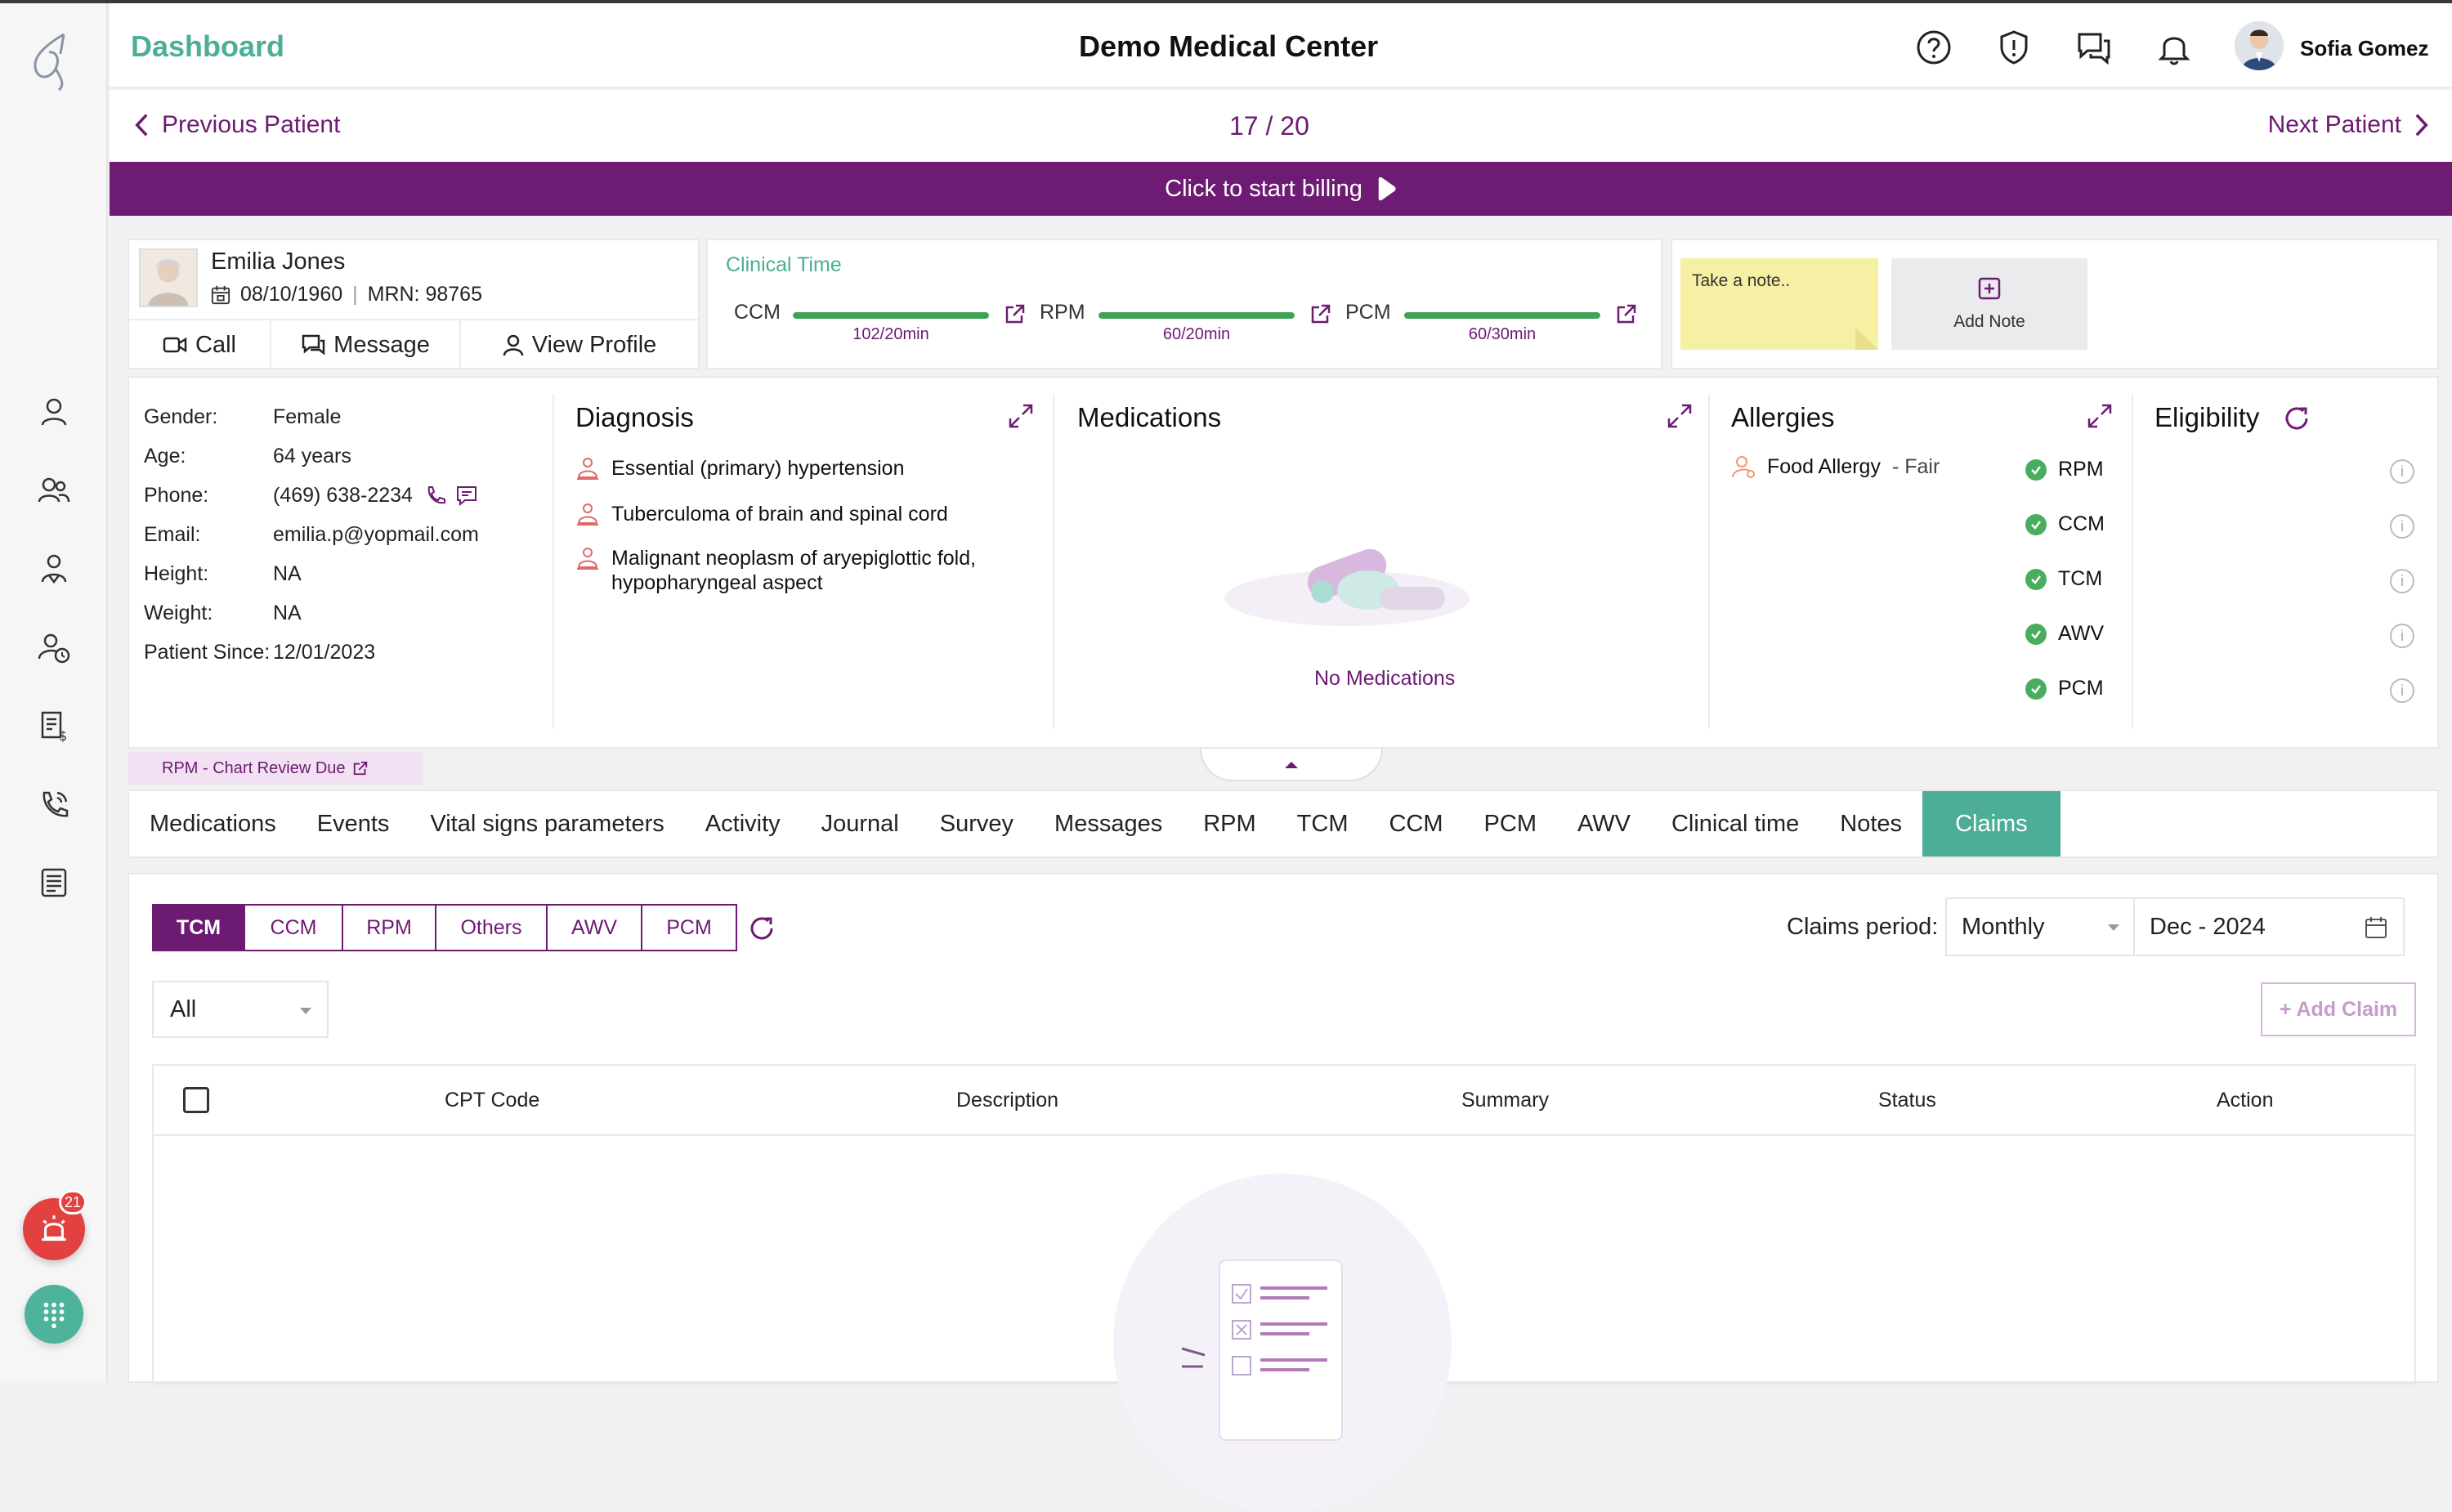  Describe the element at coordinates (54, 882) in the screenshot. I see `reports-icon` at that location.